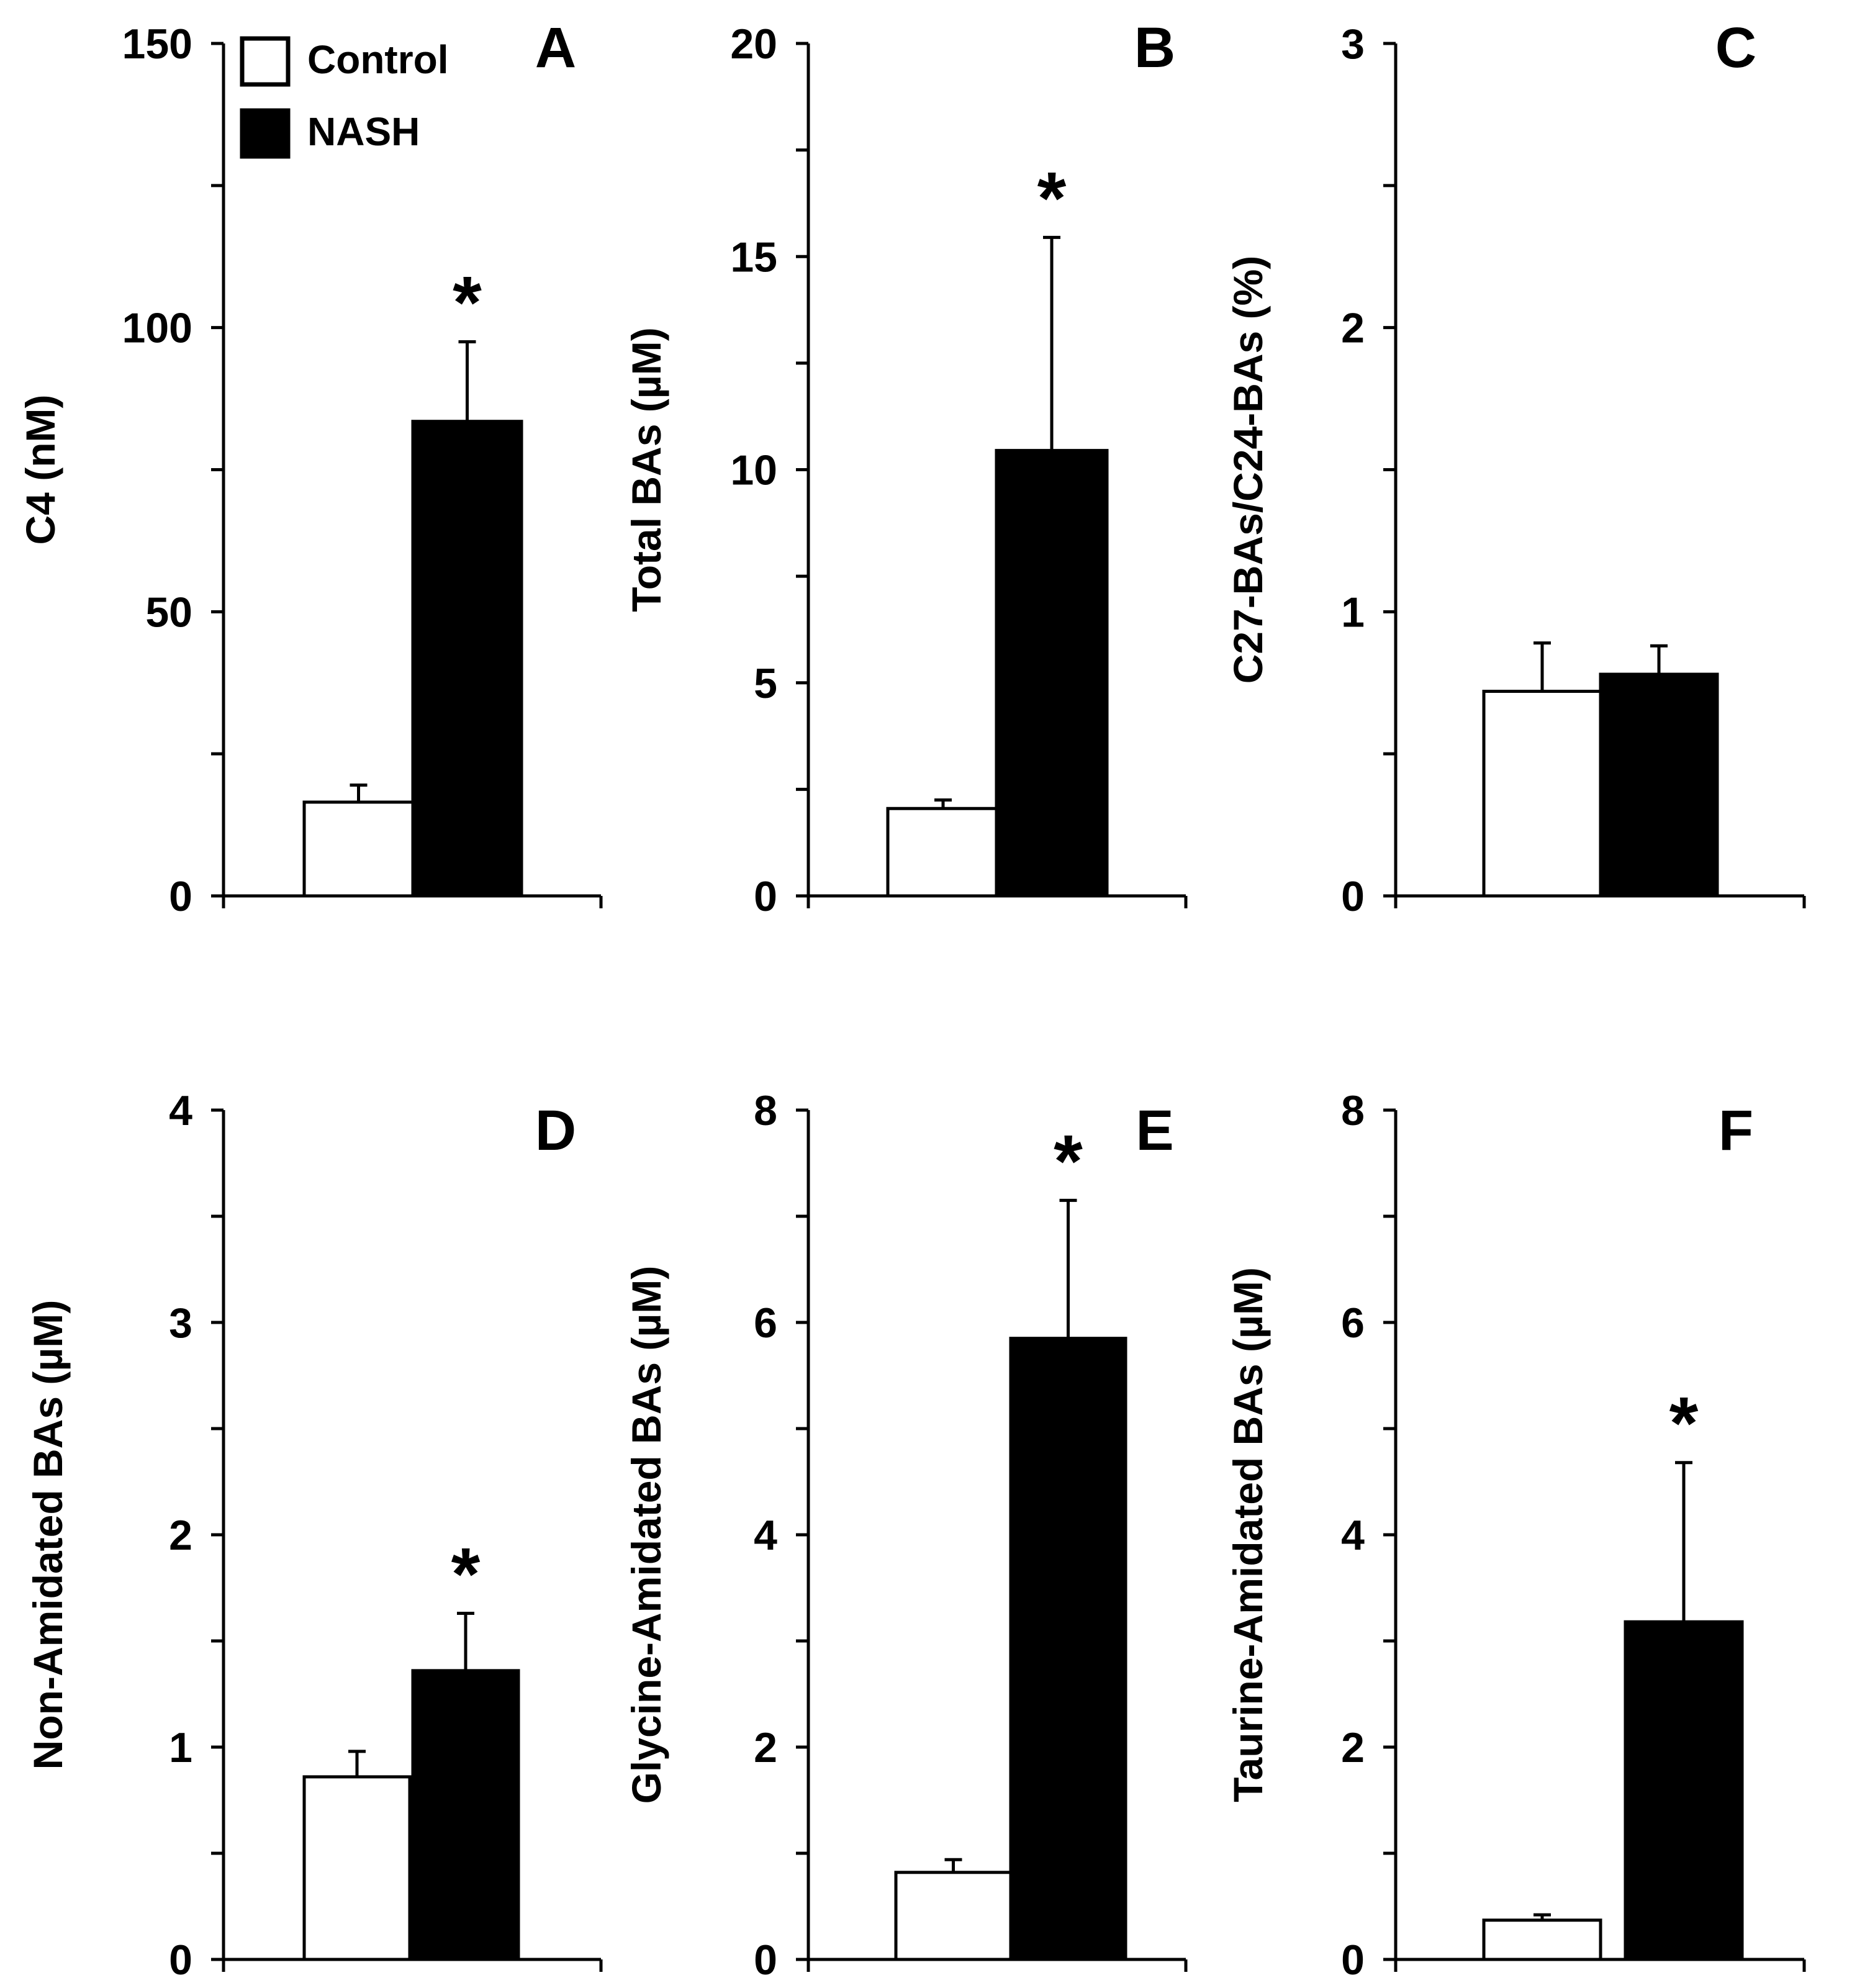  What do you see at coordinates (48, 1535) in the screenshot?
I see `y-axis-title-d: Non-Amidated BAs (µM)` at bounding box center [48, 1535].